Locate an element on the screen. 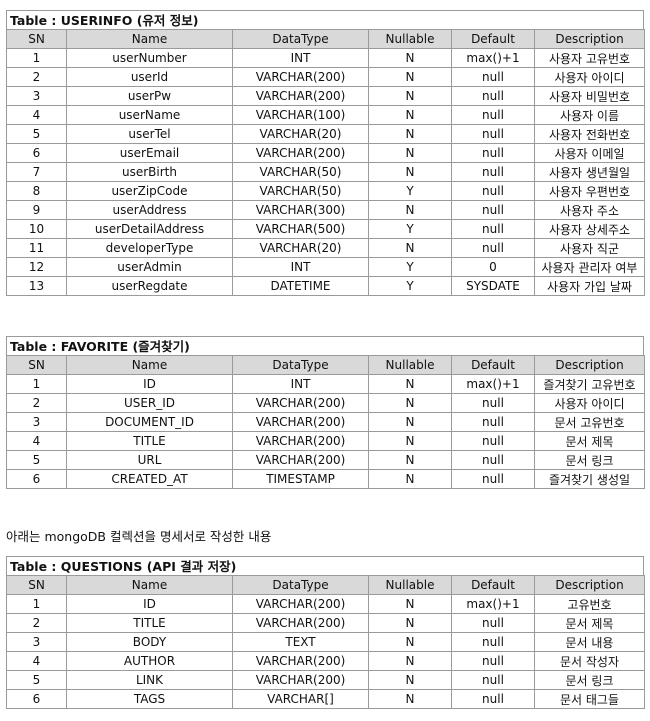 The width and height of the screenshot is (650, 721). column-header: DataType is located at coordinates (300, 39).